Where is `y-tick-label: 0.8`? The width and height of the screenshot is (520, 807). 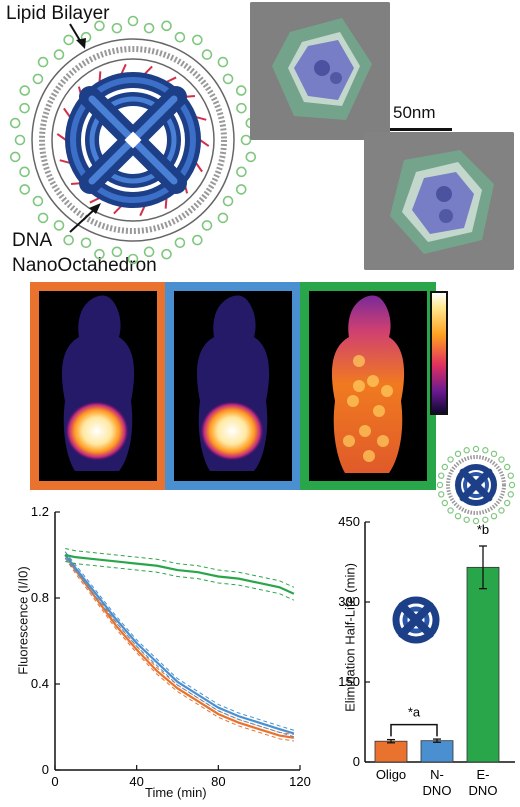
y-tick-label: 0.8 is located at coordinates (40, 597).